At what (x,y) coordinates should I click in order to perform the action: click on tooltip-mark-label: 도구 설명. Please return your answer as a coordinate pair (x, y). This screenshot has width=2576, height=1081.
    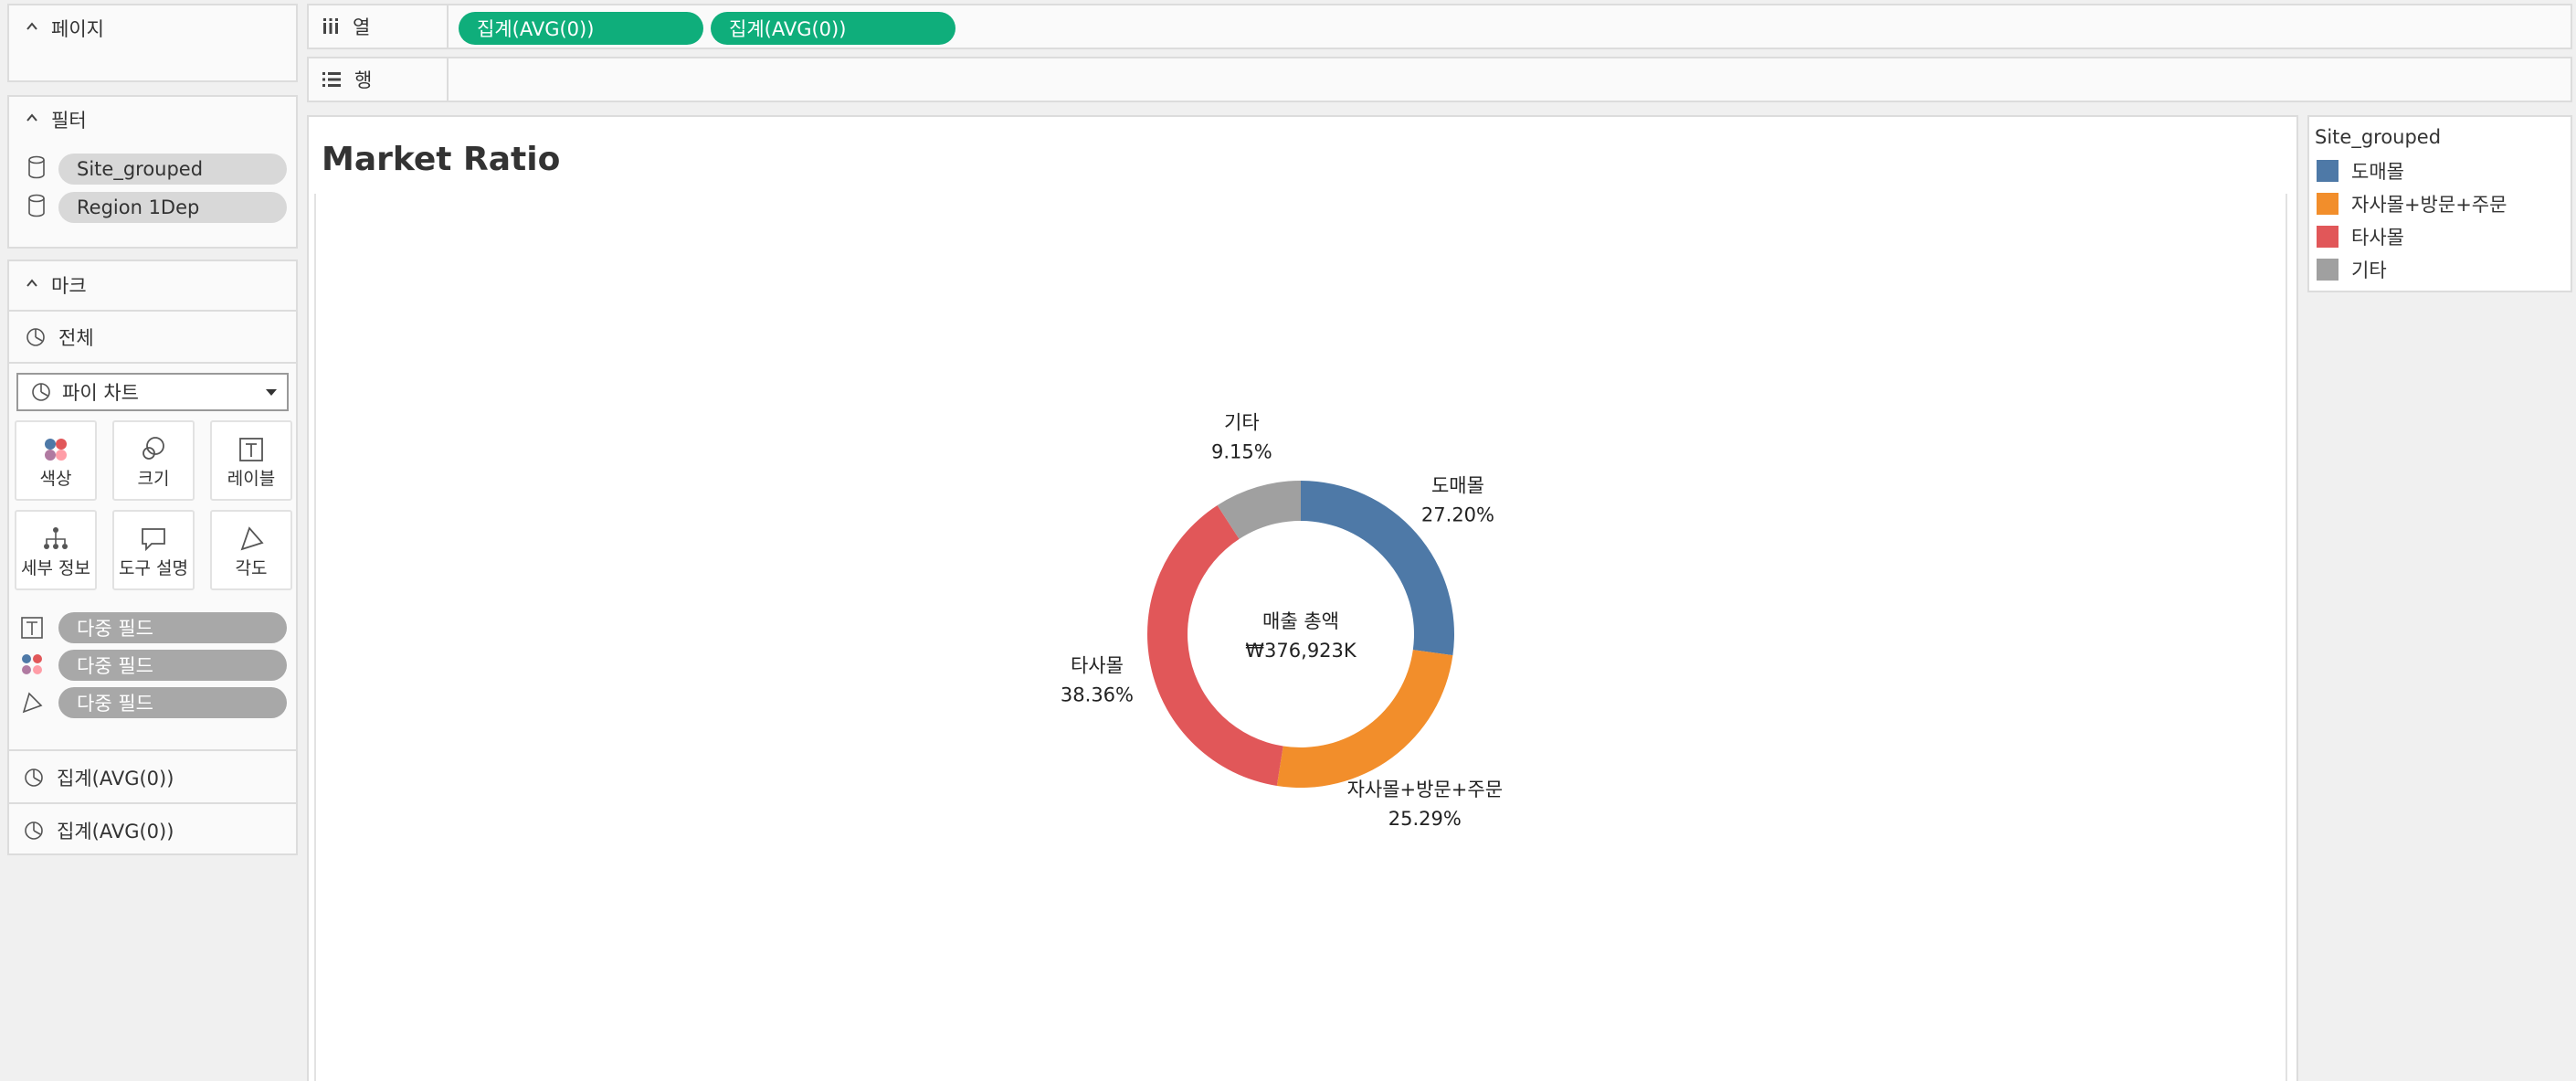
    Looking at the image, I should click on (153, 568).